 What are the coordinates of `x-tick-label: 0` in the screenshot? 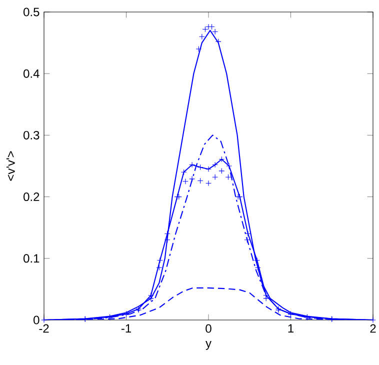 It's located at (209, 328).